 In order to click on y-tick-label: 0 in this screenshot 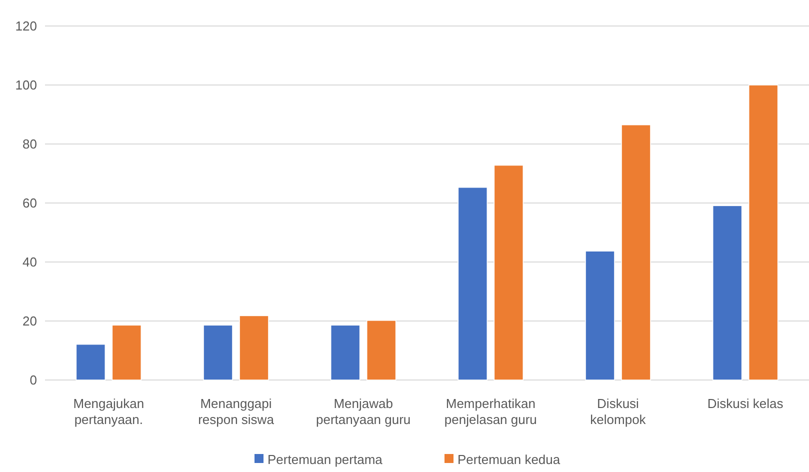, I will do `click(33, 380)`.